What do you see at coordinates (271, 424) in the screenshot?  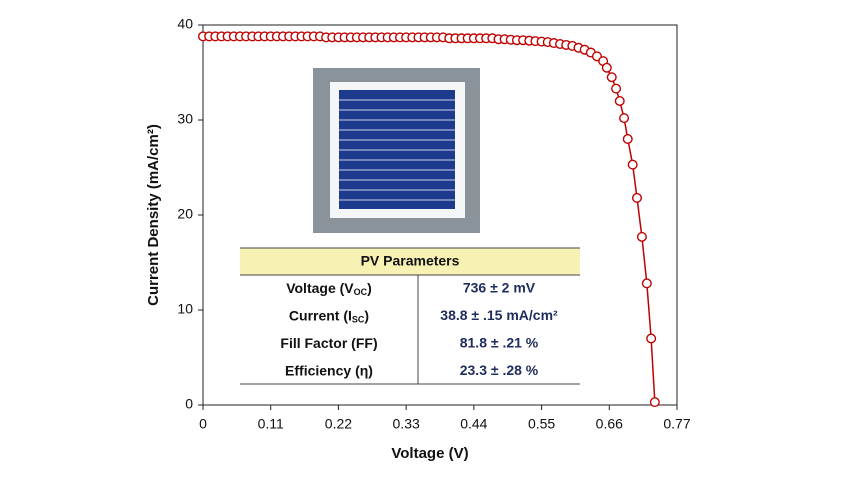 I see `x-tick-label: 0.11` at bounding box center [271, 424].